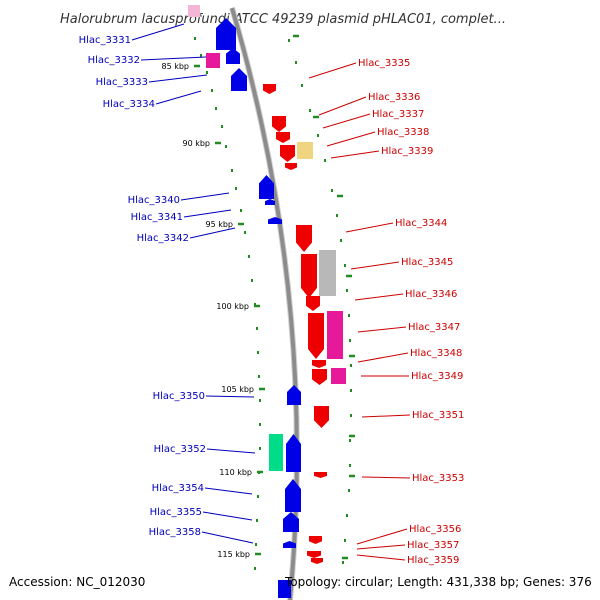 The width and height of the screenshot is (600, 600). What do you see at coordinates (394, 97) in the screenshot?
I see `gene-label-hlac-3336: Hlac_3336` at bounding box center [394, 97].